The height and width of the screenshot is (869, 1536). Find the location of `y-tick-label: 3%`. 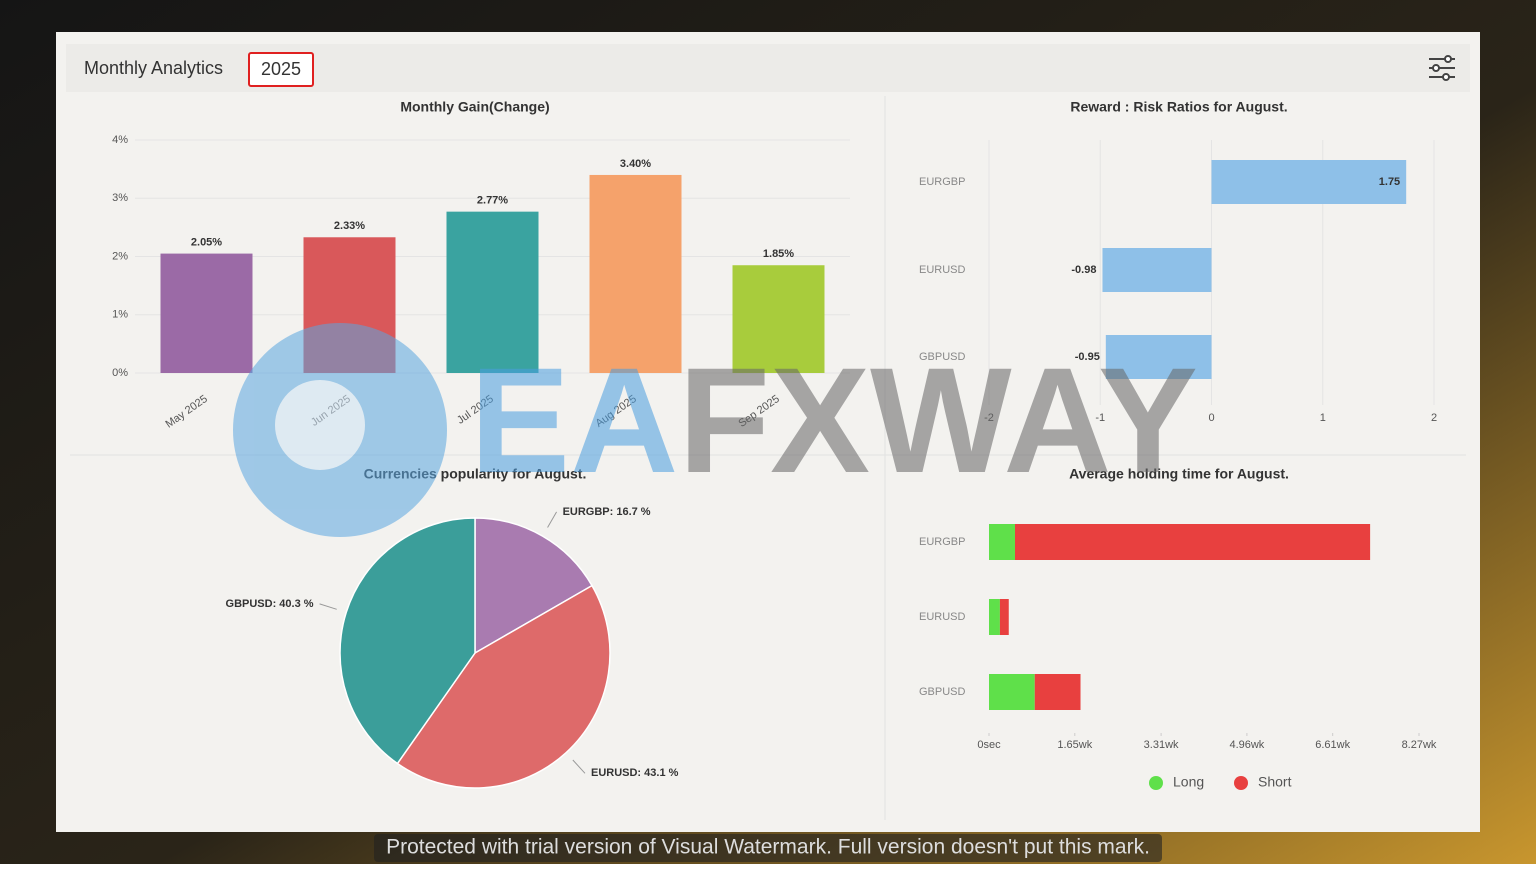

y-tick-label: 3% is located at coordinates (120, 198).